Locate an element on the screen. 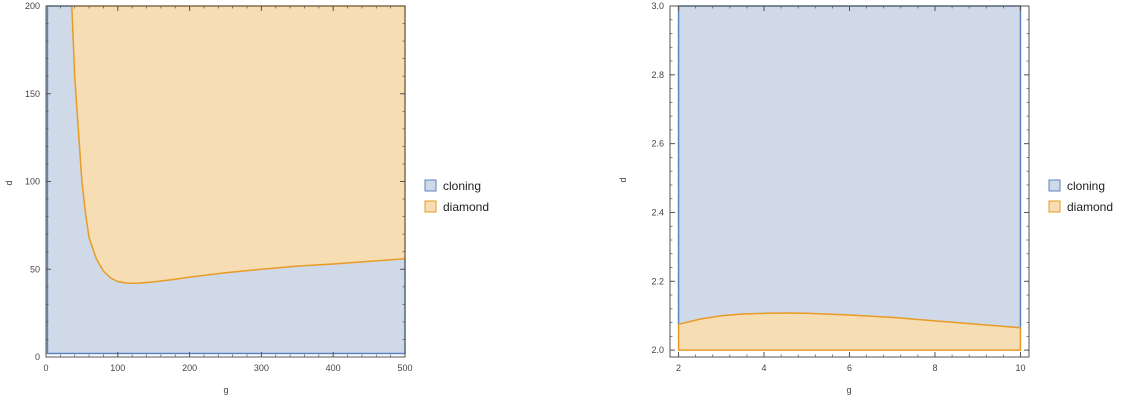  y-tick-label: 2.2 is located at coordinates (657, 281).